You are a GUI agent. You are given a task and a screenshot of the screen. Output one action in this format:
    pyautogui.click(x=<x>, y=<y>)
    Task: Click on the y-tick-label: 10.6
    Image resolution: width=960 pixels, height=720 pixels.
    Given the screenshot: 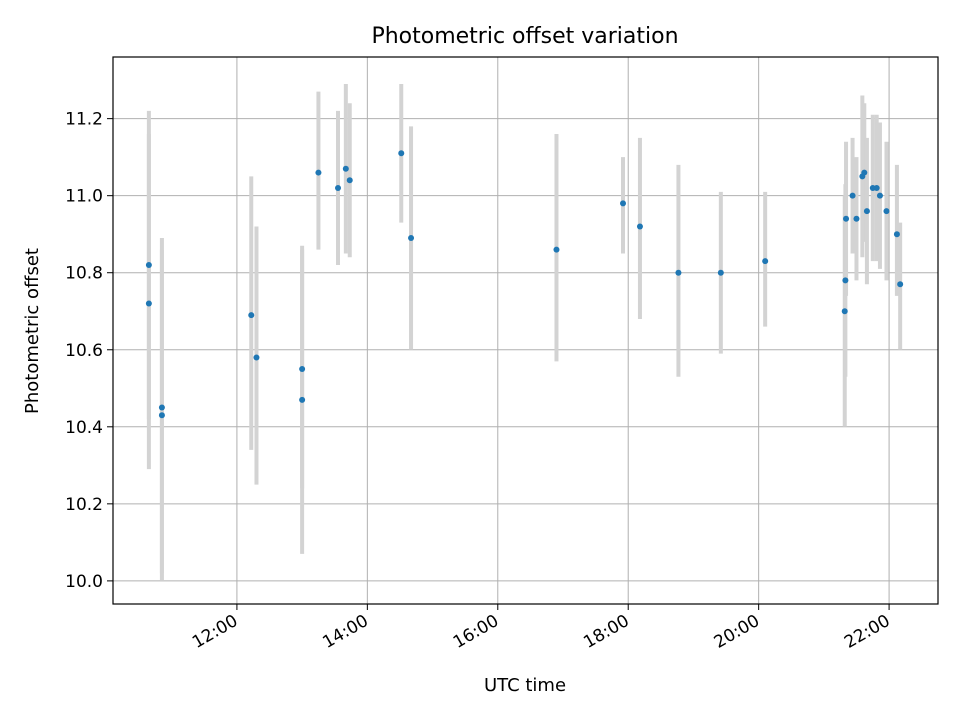 What is the action you would take?
    pyautogui.click(x=84, y=351)
    